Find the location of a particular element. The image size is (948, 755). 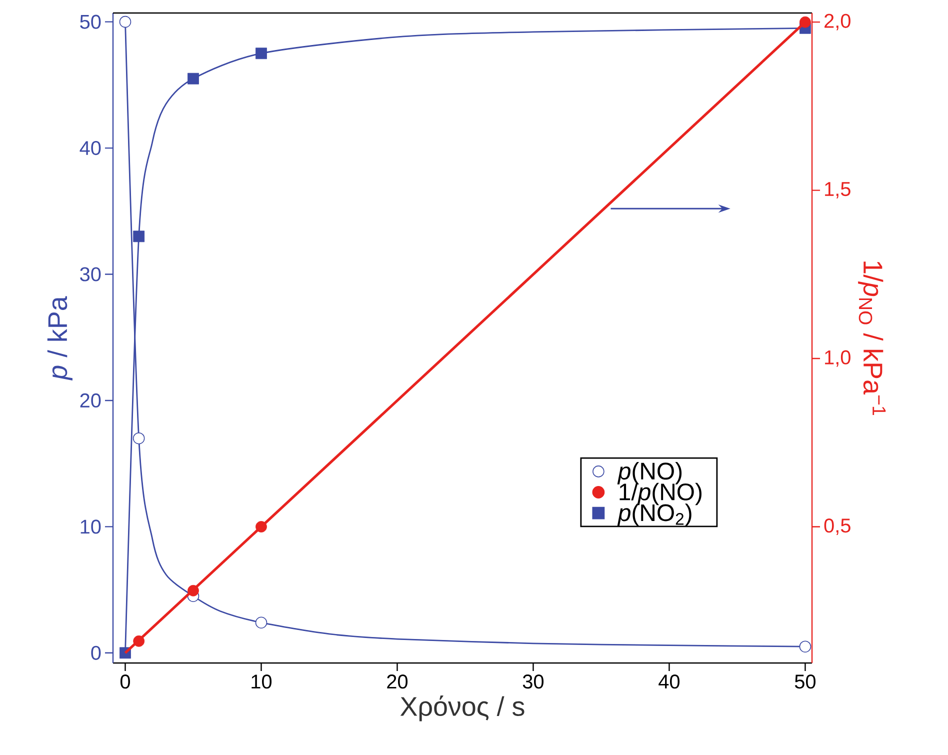

legend-label: 1/p(NO) is located at coordinates (661, 494).